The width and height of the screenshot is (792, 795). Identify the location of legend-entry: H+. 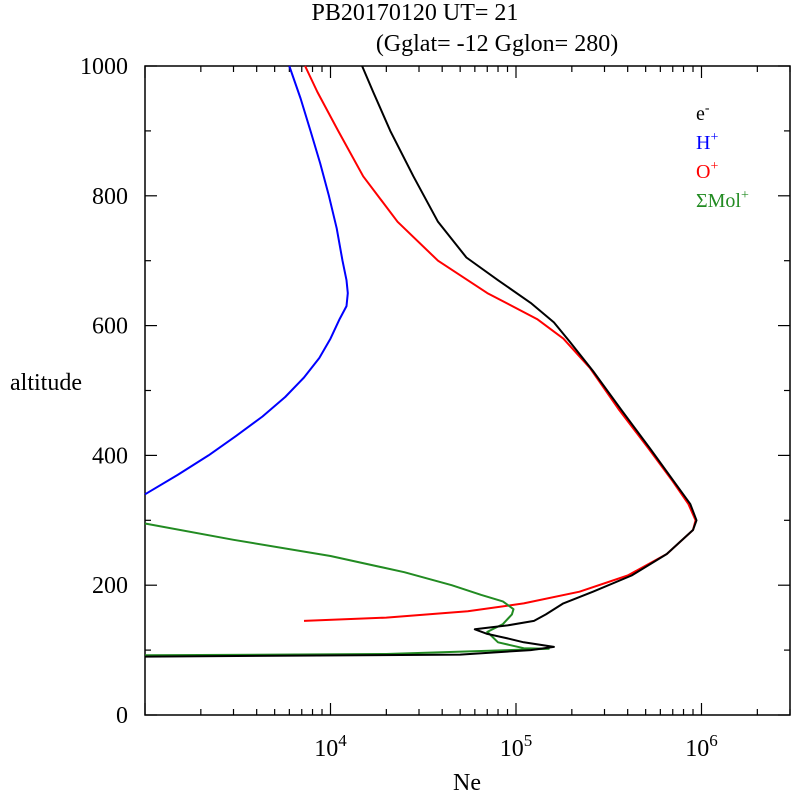
(707, 142).